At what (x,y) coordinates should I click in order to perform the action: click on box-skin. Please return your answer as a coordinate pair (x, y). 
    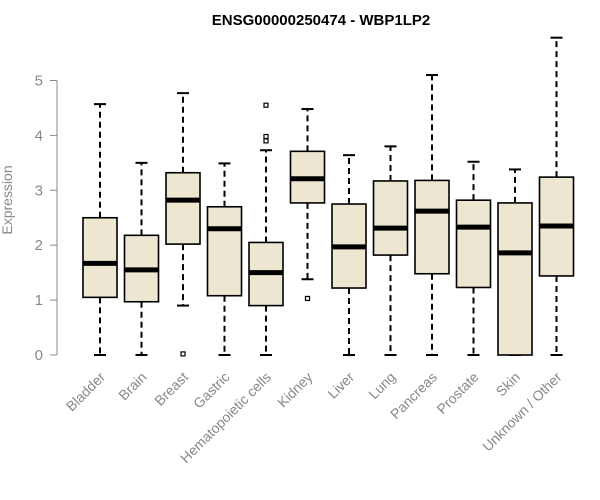
    Looking at the image, I should click on (515, 262).